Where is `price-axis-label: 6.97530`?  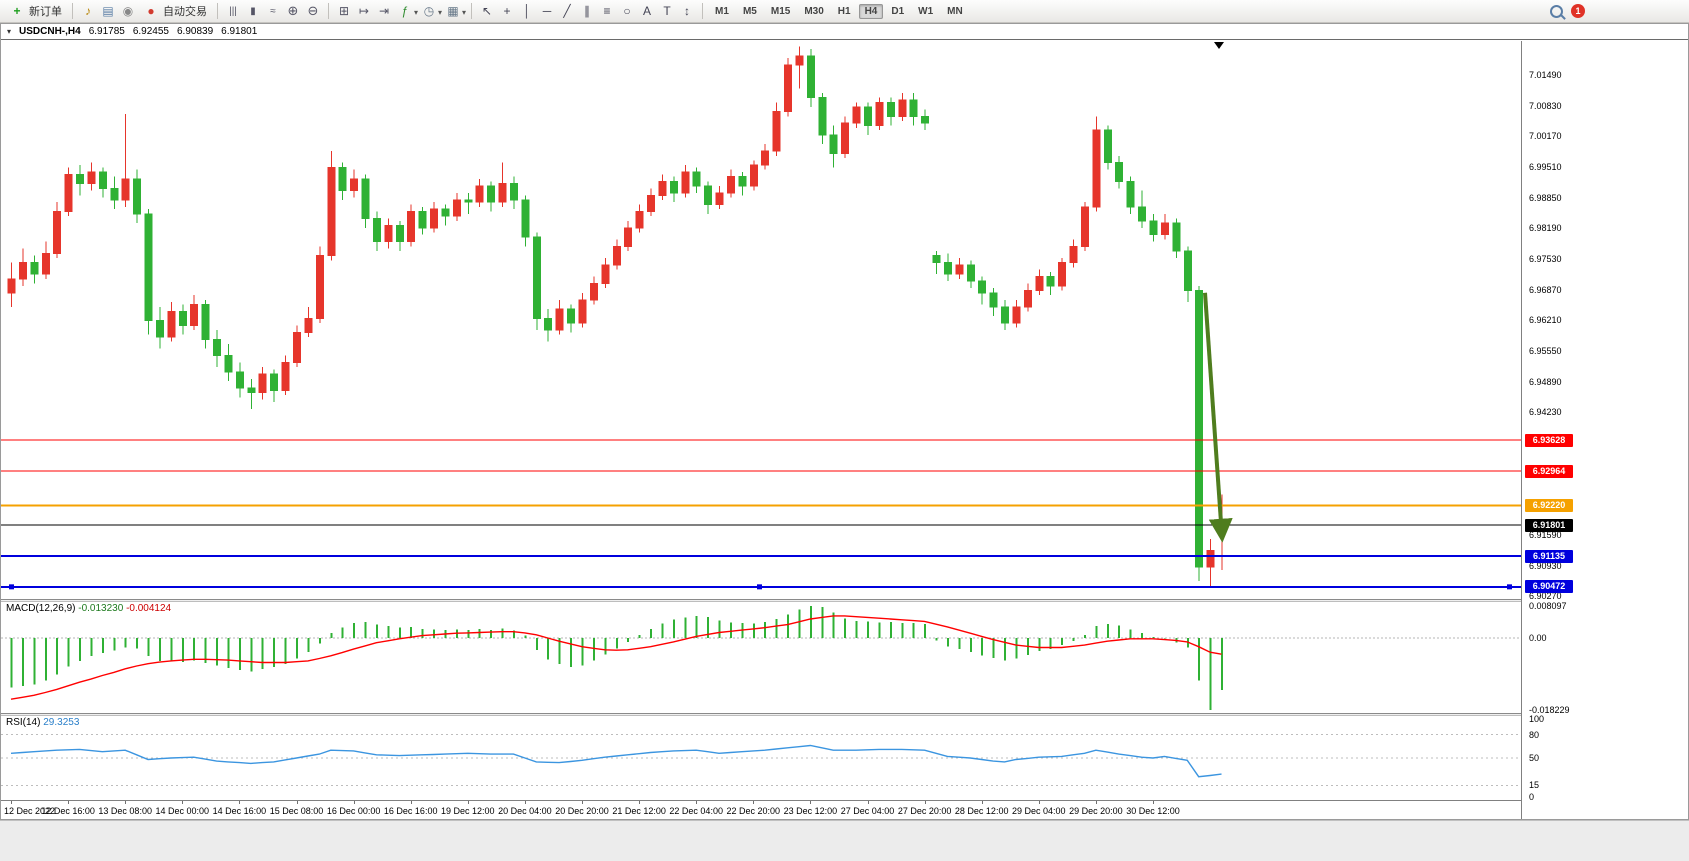 price-axis-label: 6.97530 is located at coordinates (1545, 258).